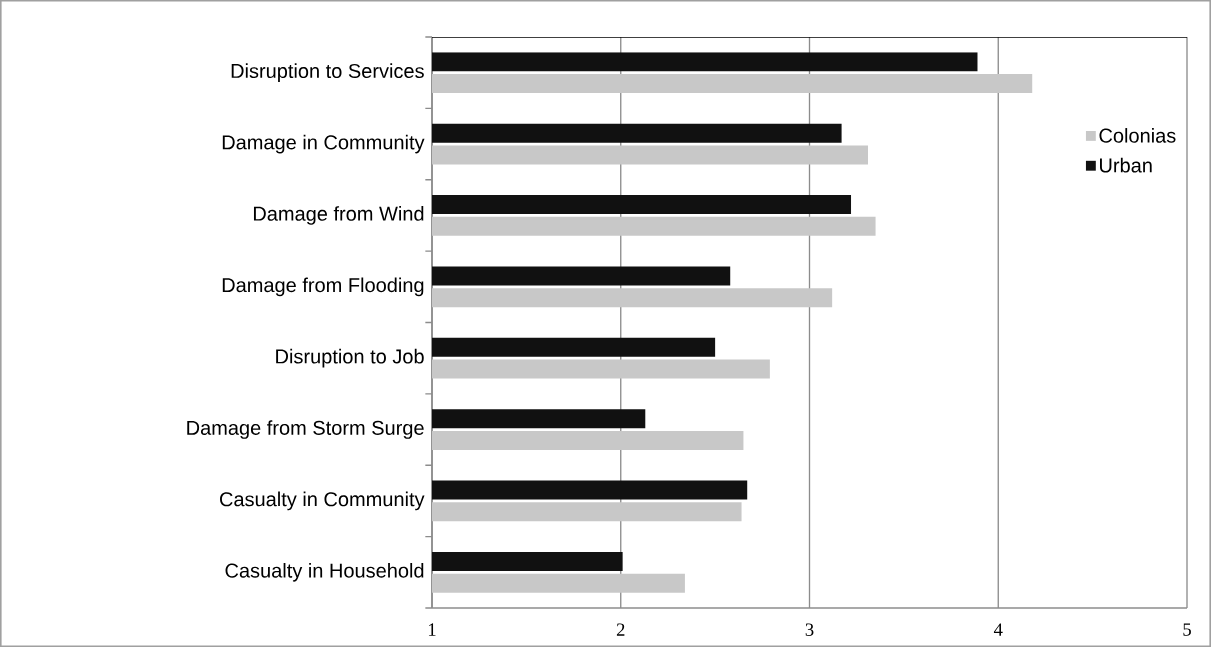 The image size is (1211, 647). What do you see at coordinates (998, 629) in the screenshot?
I see `x-tick-label: 4` at bounding box center [998, 629].